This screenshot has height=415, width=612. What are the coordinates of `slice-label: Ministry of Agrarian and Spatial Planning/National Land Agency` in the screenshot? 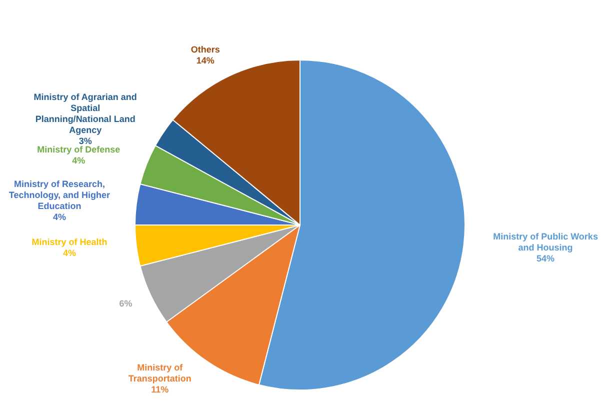 It's located at (85, 114).